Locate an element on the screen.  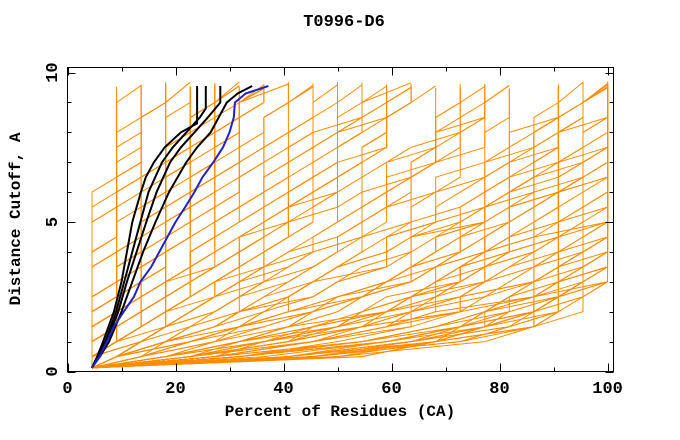
y-axis-title: Distance Cutoff, A is located at coordinates (16, 218).